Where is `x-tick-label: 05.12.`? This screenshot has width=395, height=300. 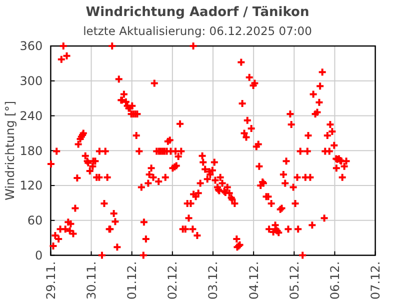 x-tick-label: 05.12. is located at coordinates (294, 280).